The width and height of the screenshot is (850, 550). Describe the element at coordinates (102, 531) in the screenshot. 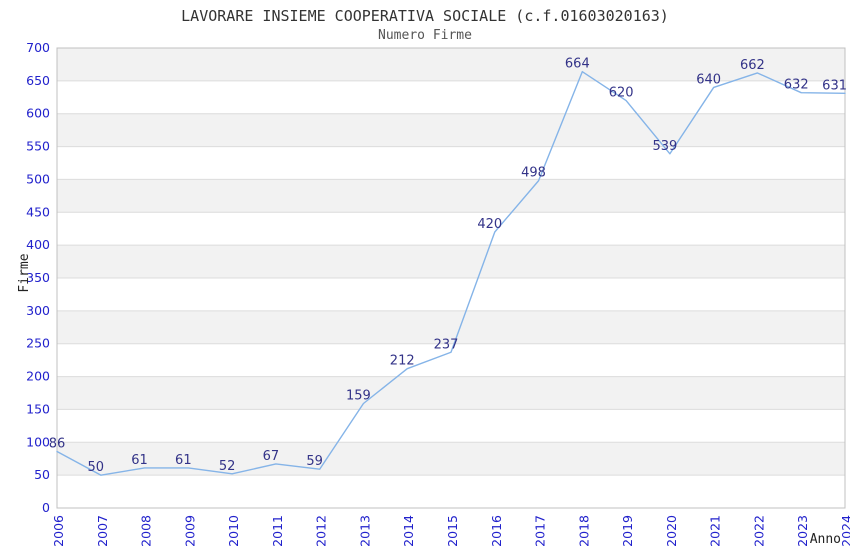

I see `x-tick-label: 2007` at that location.